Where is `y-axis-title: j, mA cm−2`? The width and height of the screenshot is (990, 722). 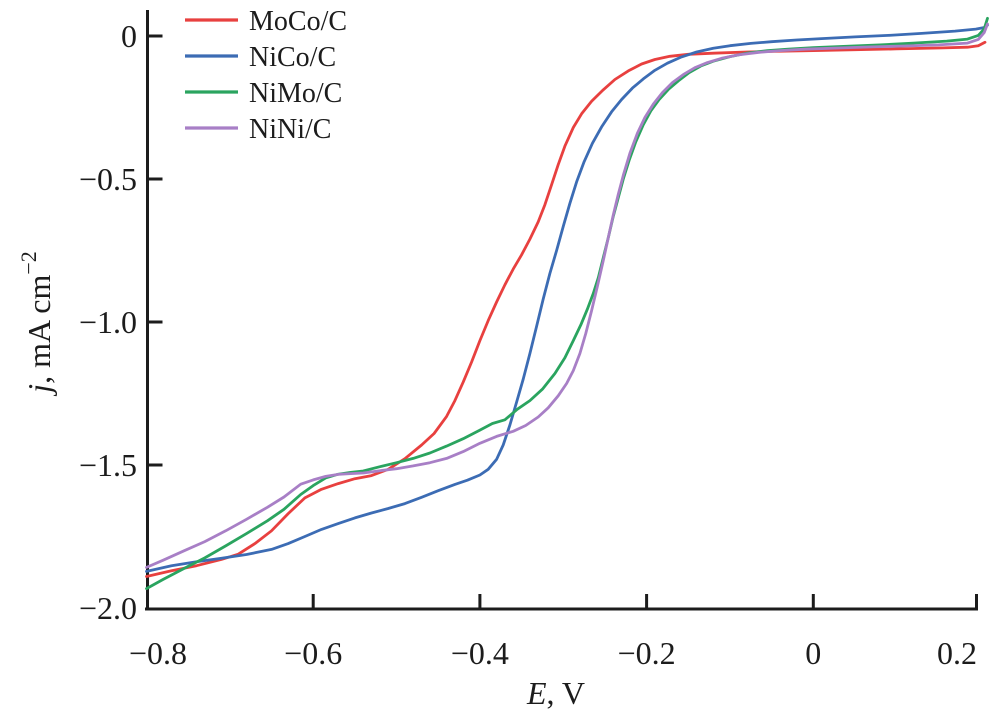 y-axis-title: j, mA cm−2 is located at coordinates (36, 324).